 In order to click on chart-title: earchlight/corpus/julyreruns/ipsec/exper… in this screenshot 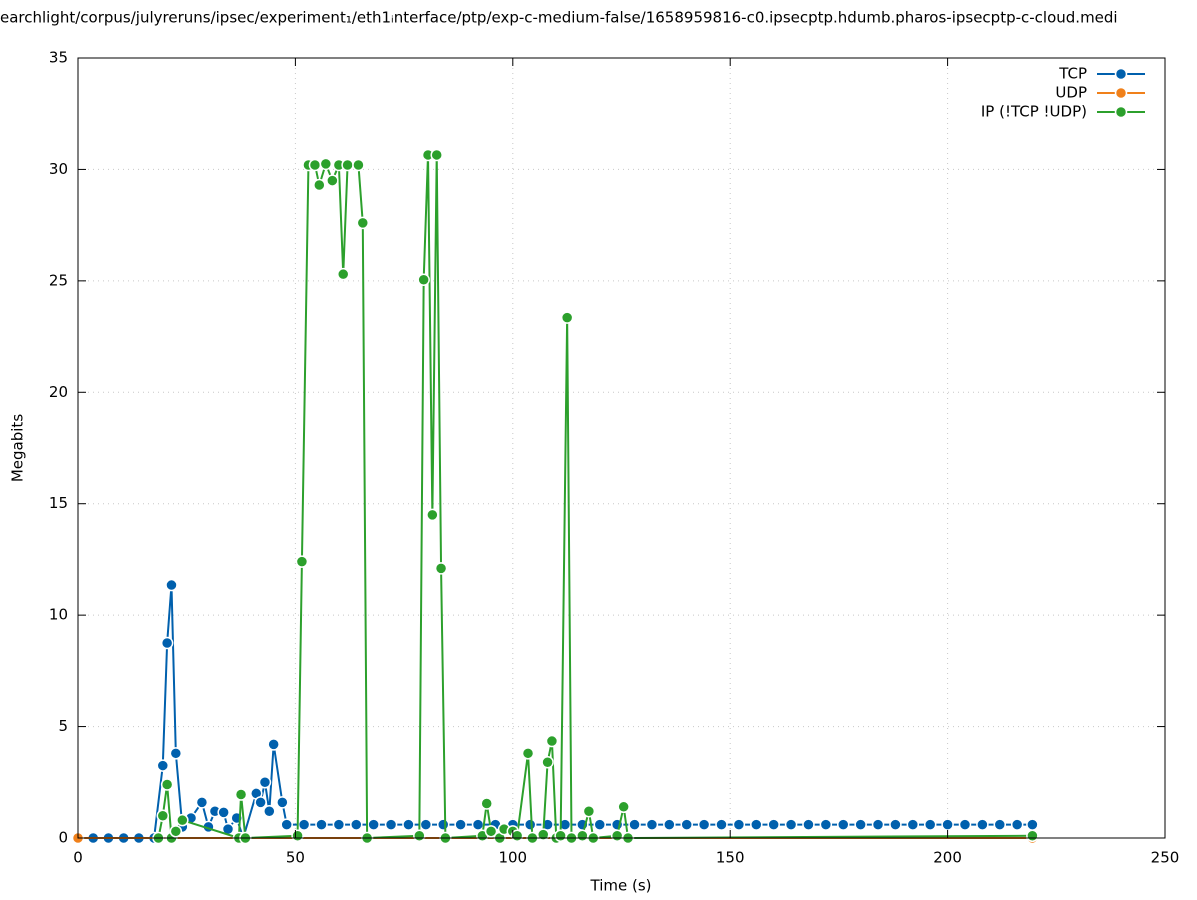, I will do `click(559, 18)`.